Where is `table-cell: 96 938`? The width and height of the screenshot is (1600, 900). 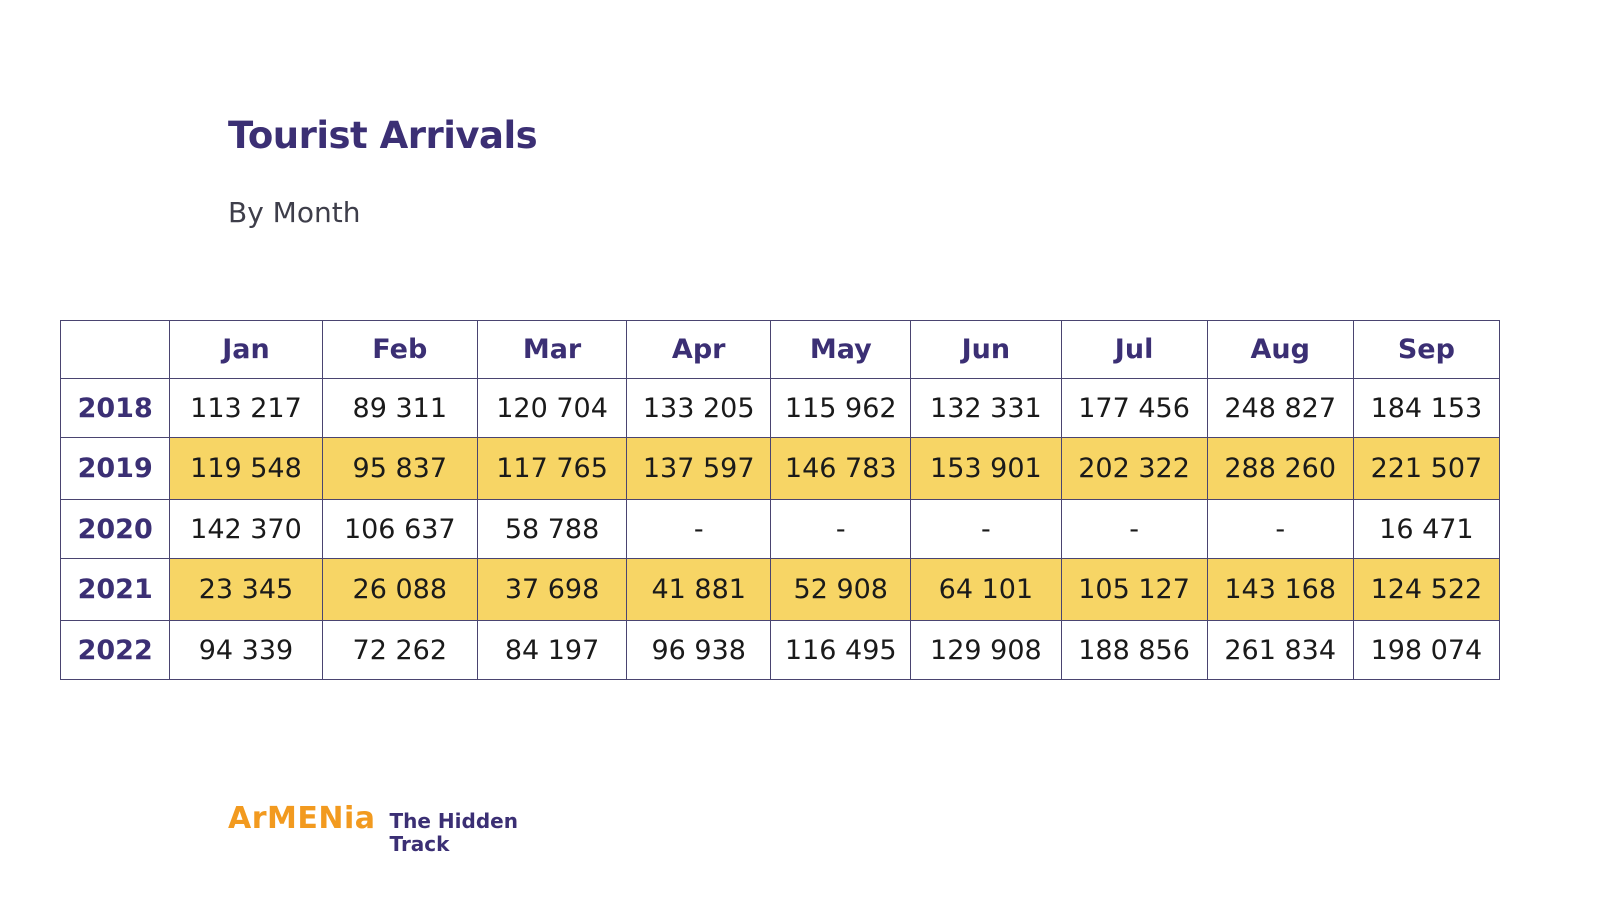 table-cell: 96 938 is located at coordinates (699, 650).